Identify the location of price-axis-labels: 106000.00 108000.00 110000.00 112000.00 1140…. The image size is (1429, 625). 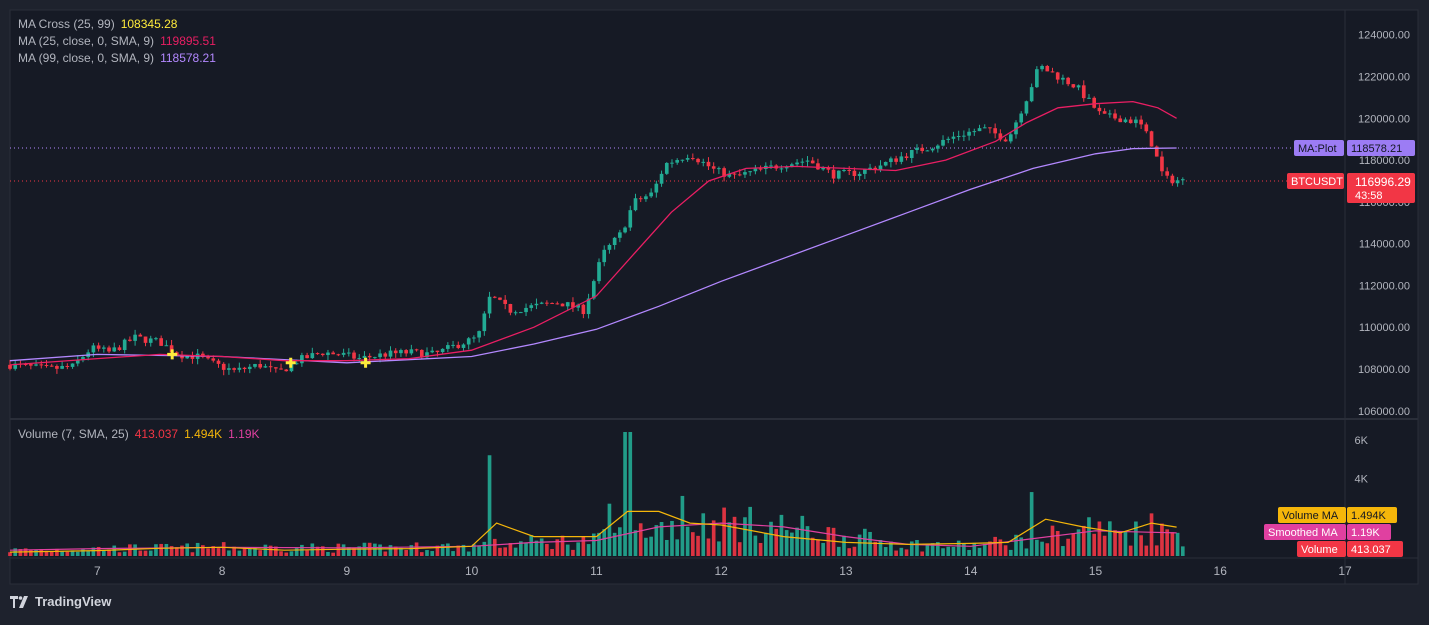
(1384, 224).